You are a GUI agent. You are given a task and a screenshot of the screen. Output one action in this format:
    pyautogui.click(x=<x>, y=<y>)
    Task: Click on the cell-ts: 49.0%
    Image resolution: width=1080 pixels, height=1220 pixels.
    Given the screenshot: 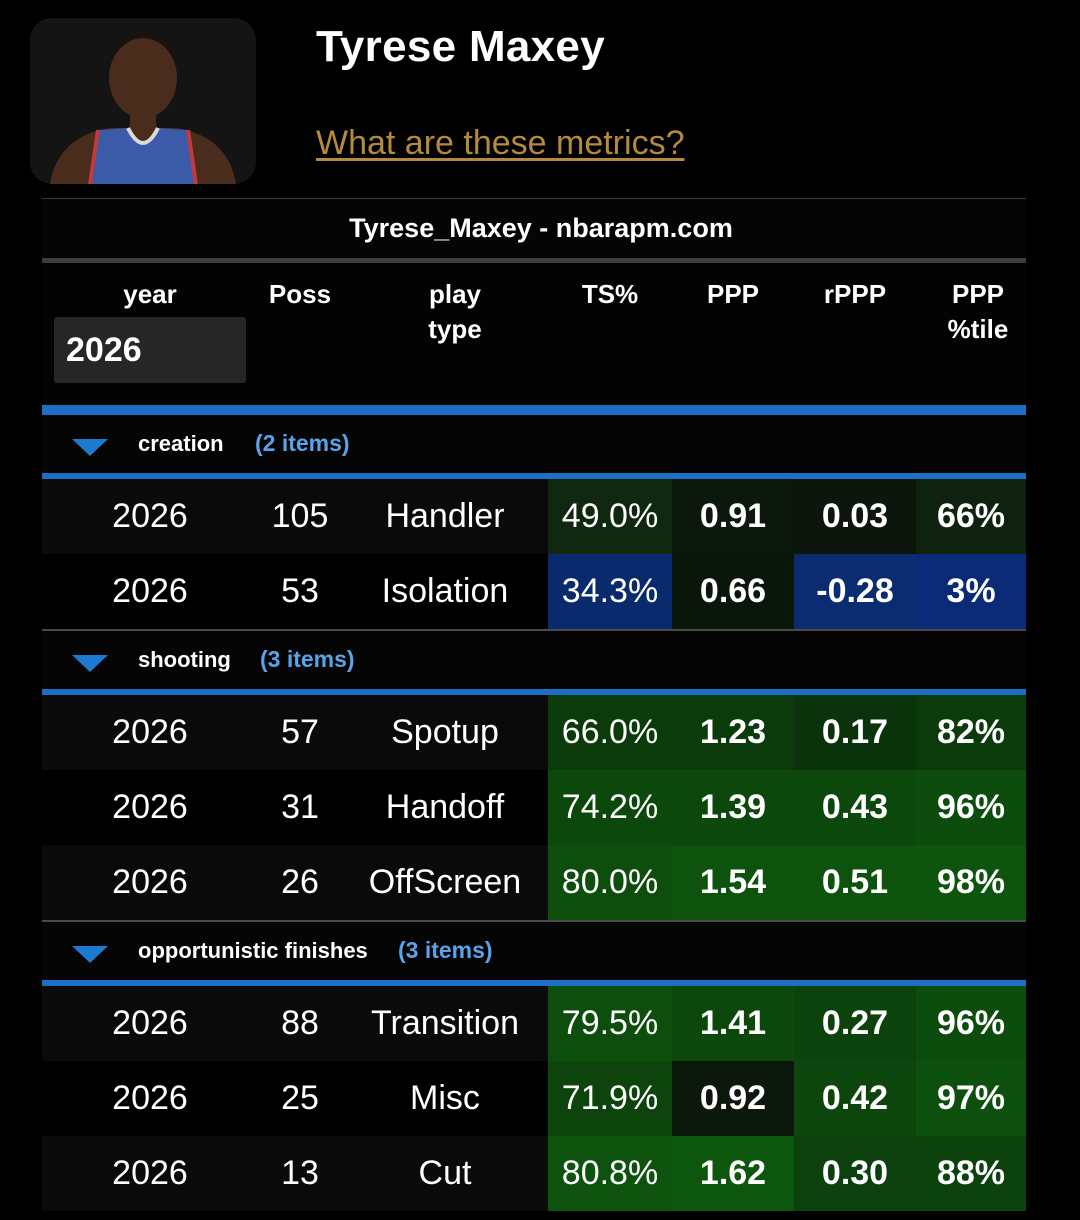 What is the action you would take?
    pyautogui.click(x=610, y=516)
    